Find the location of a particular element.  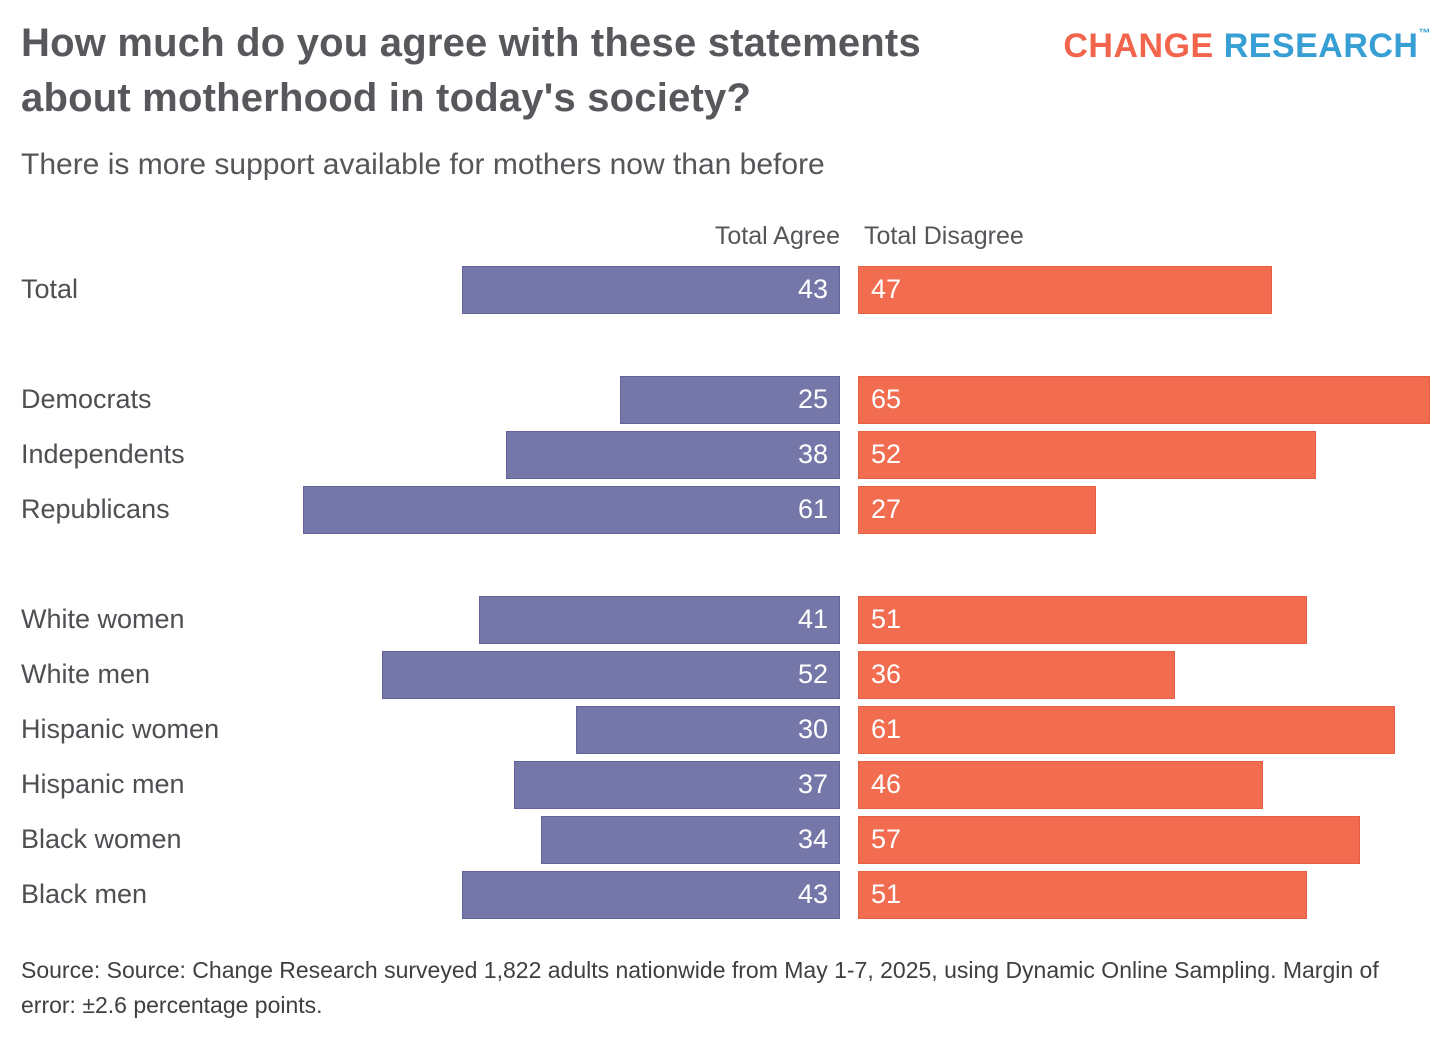

disagree-zone: 57 is located at coordinates (1157, 839).